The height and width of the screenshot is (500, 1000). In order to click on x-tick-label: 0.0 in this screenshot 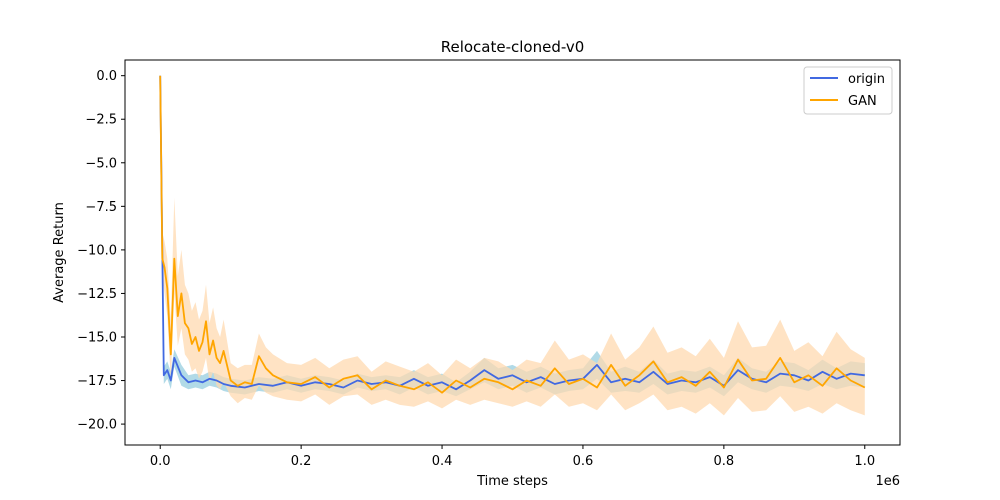, I will do `click(160, 461)`.